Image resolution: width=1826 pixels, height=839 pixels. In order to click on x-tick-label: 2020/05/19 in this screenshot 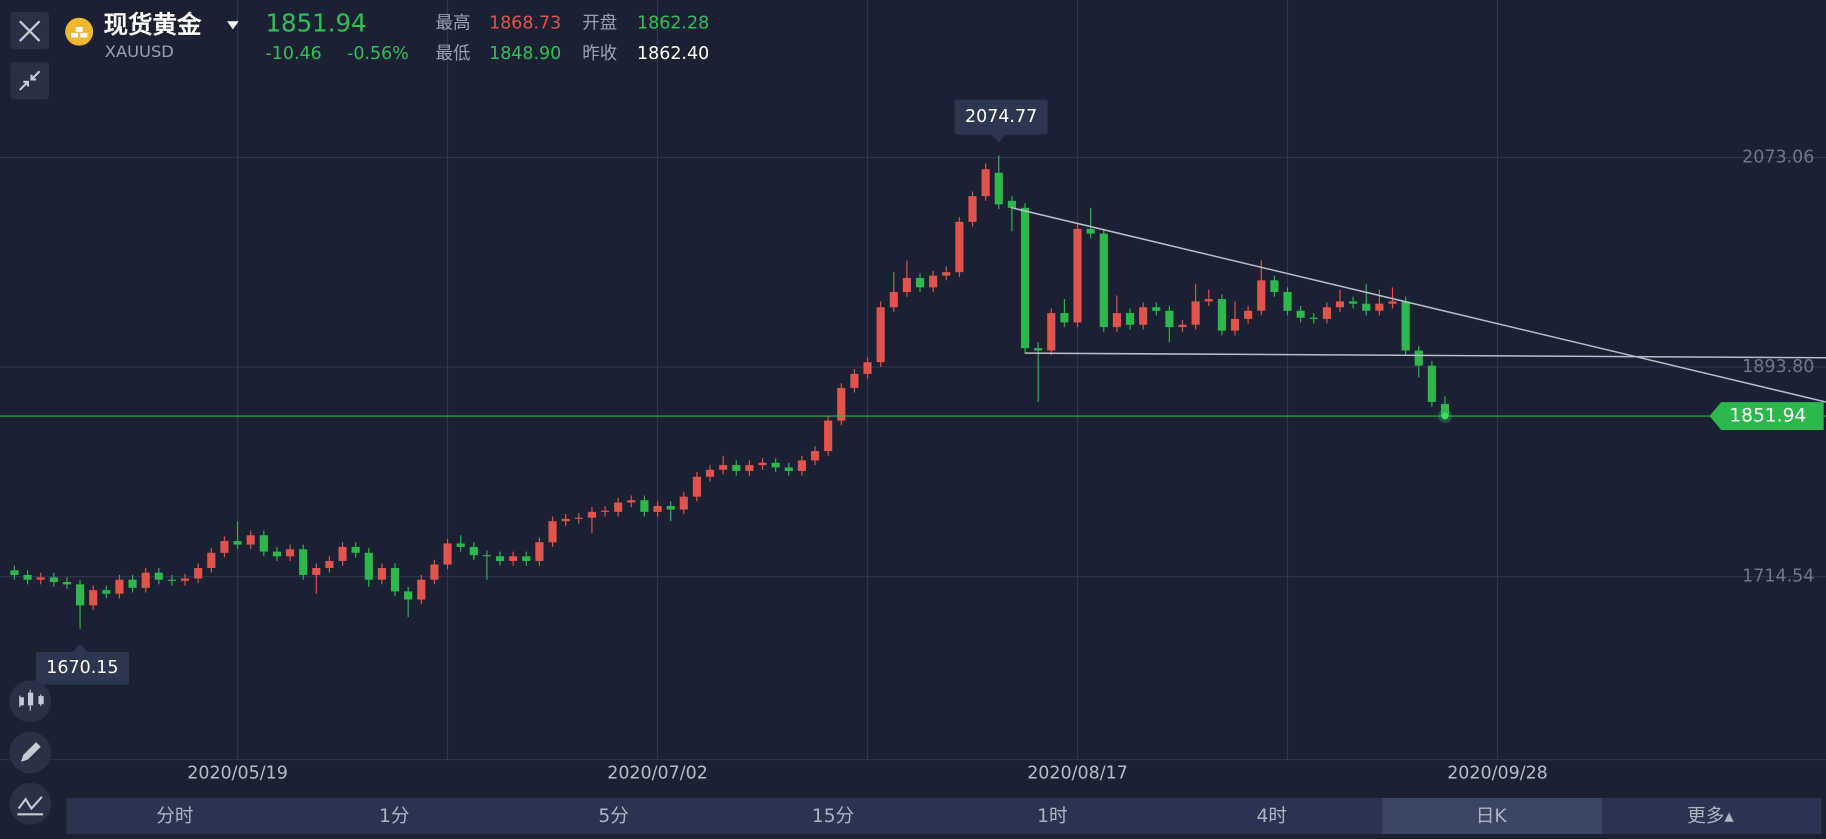, I will do `click(237, 774)`.